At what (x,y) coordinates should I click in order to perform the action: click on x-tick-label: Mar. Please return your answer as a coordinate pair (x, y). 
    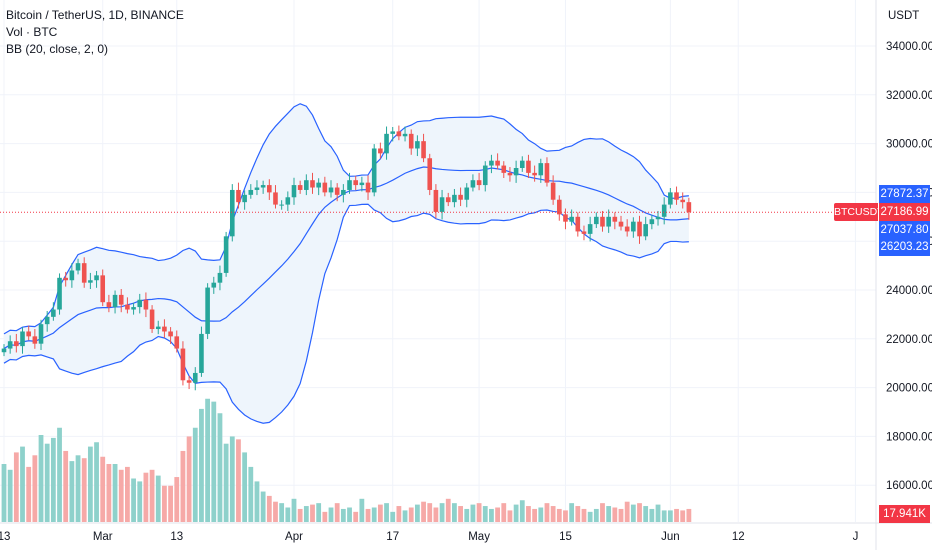
    Looking at the image, I should click on (103, 537).